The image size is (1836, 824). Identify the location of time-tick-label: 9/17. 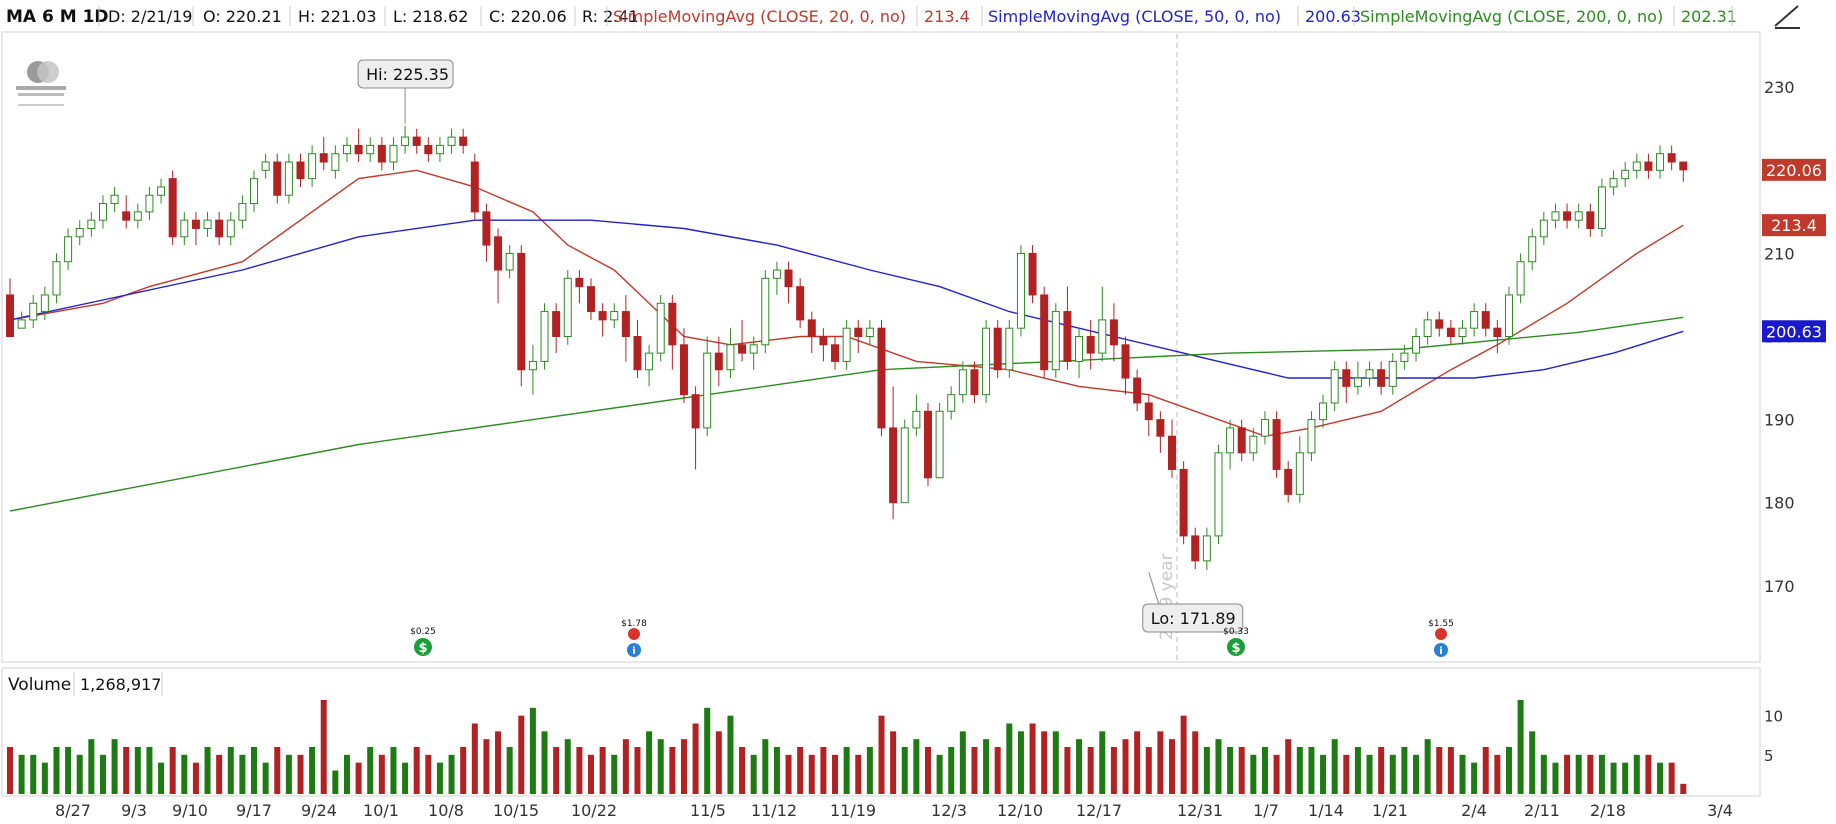
(254, 810).